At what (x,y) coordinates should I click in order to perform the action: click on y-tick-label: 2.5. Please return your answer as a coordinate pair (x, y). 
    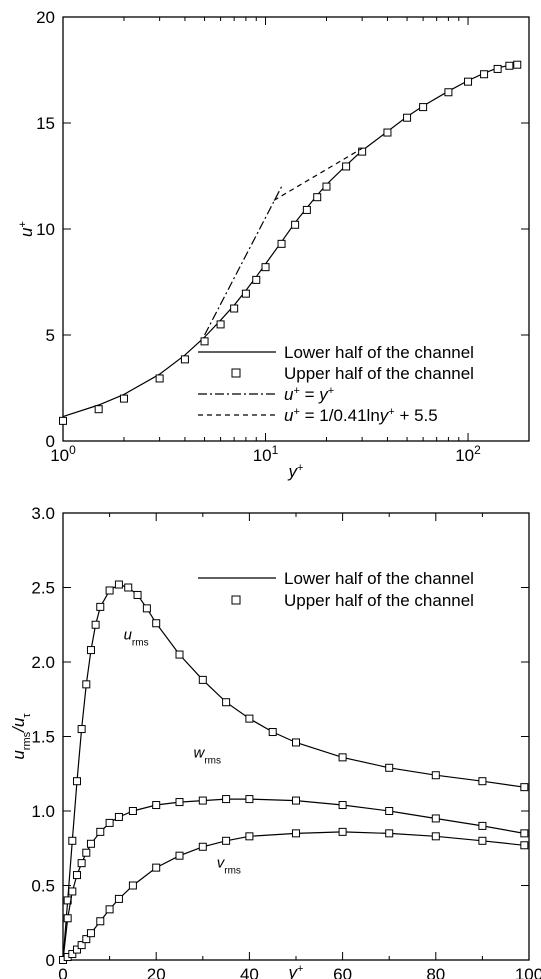
    Looking at the image, I should click on (43, 588).